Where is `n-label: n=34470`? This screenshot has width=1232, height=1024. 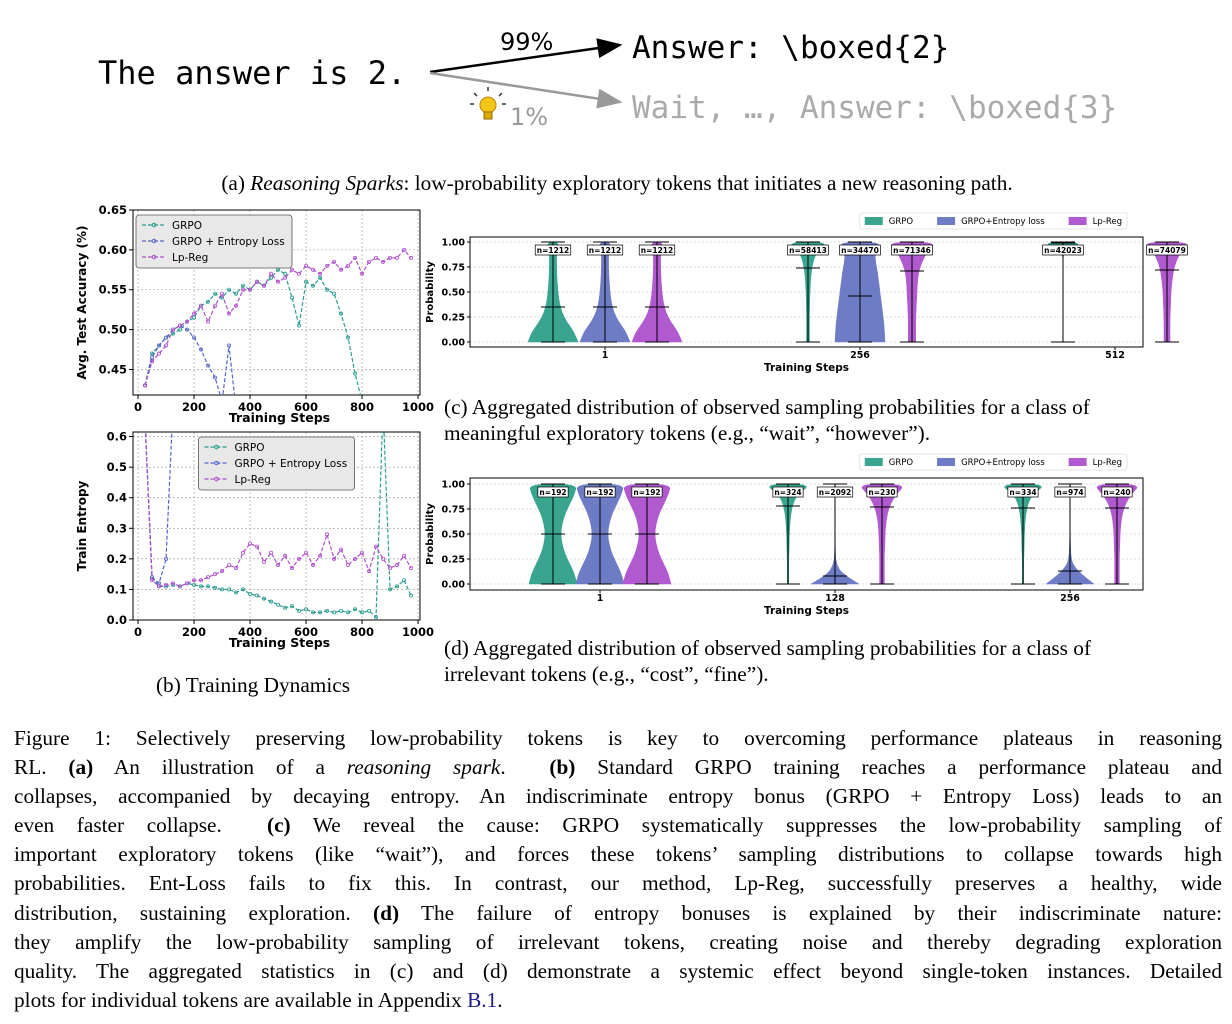 n-label: n=34470 is located at coordinates (860, 250).